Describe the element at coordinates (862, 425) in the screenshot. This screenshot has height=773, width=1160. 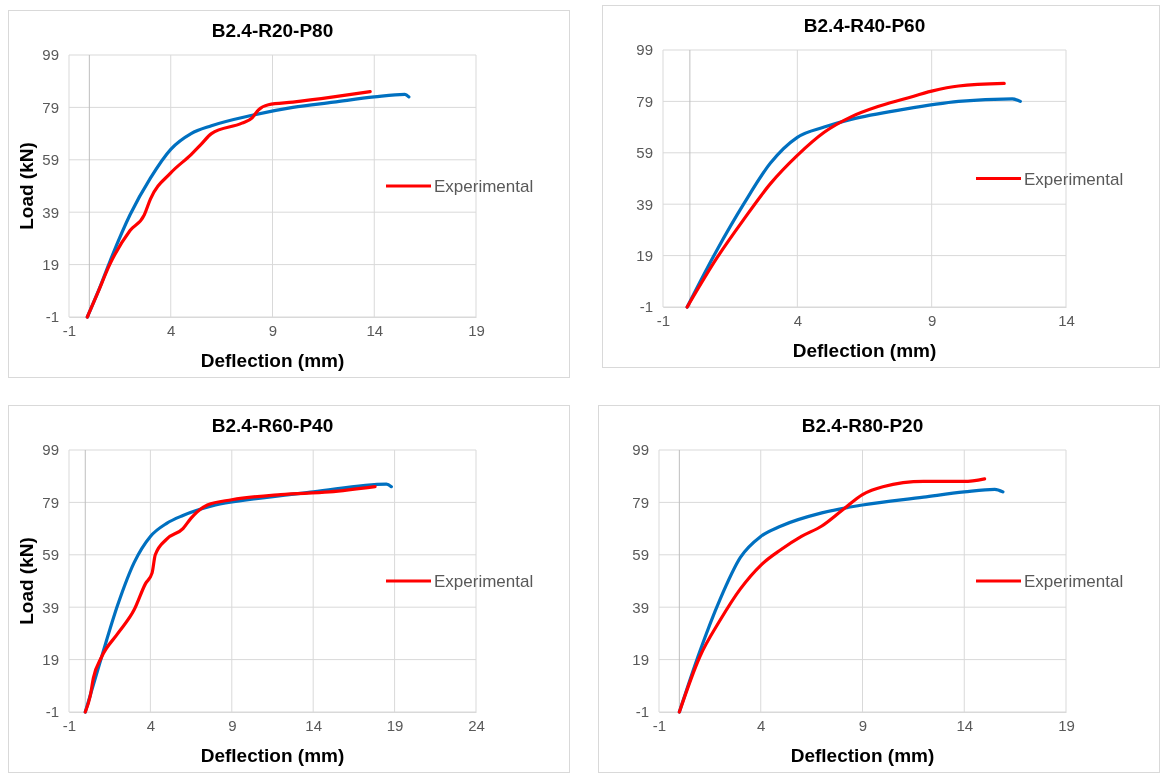
I see `chart-title: B2.4-R80-P20` at that location.